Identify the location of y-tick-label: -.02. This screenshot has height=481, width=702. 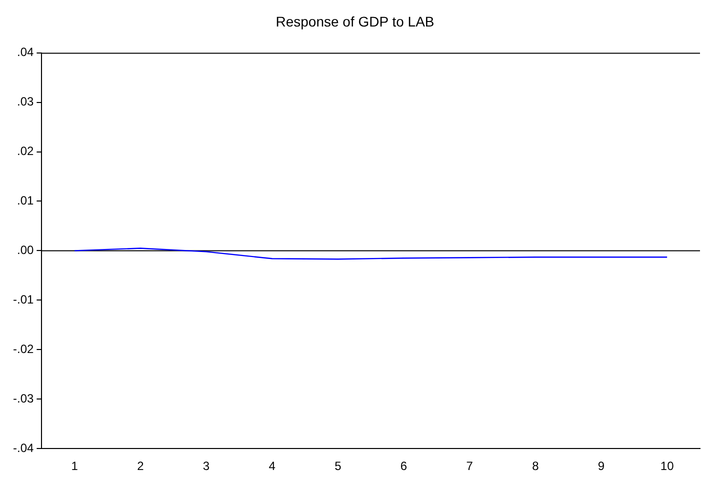
(23, 349).